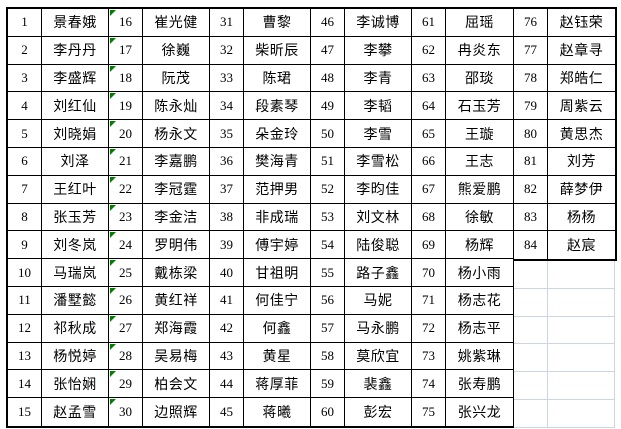  I want to click on index-cell: 71, so click(429, 300).